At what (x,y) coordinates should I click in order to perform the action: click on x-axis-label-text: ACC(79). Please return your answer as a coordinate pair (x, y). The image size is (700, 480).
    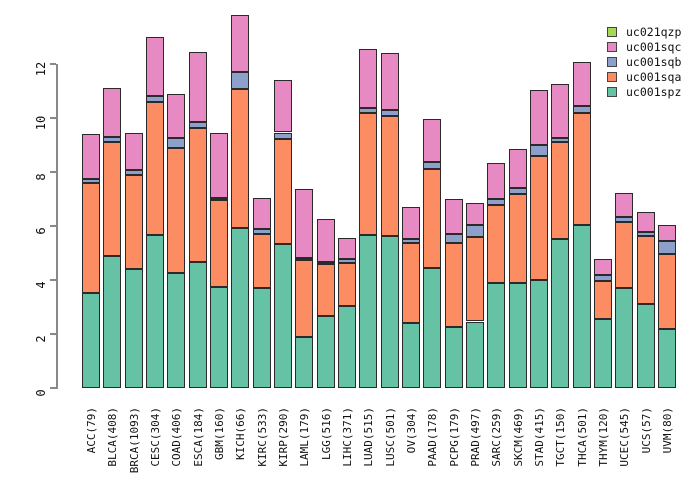
    Looking at the image, I should click on (91, 430).